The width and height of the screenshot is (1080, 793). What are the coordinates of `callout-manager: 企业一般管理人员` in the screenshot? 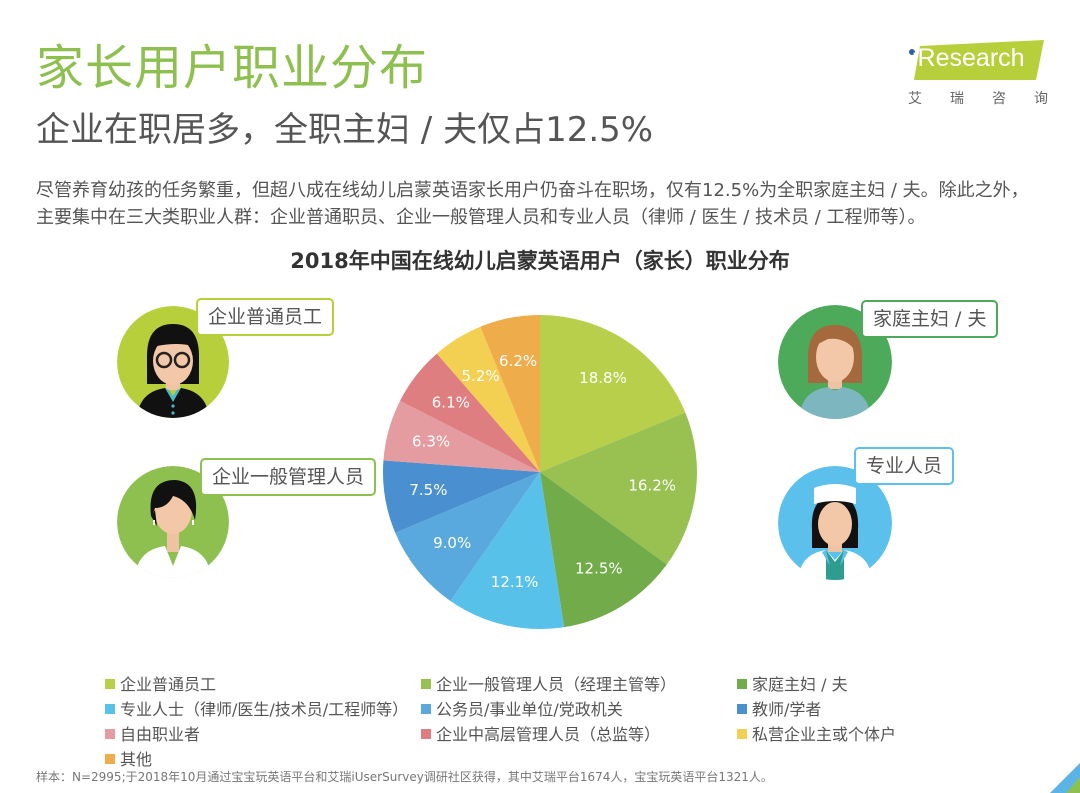 It's located at (288, 477).